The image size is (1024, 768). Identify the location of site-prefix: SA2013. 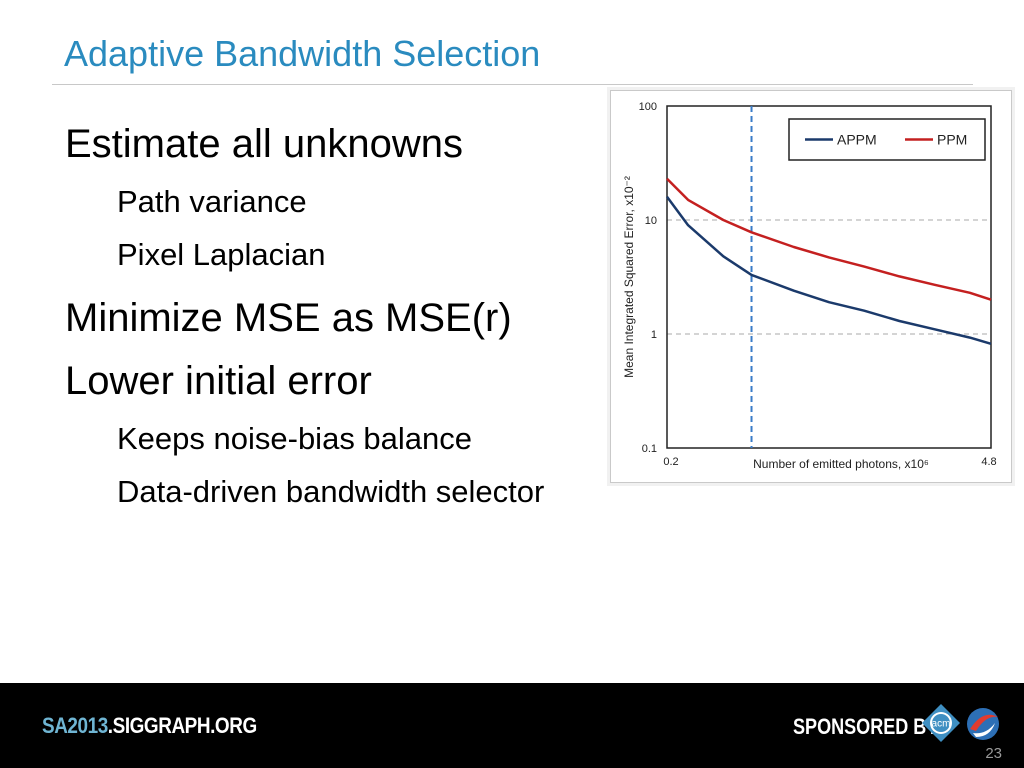
(75, 725).